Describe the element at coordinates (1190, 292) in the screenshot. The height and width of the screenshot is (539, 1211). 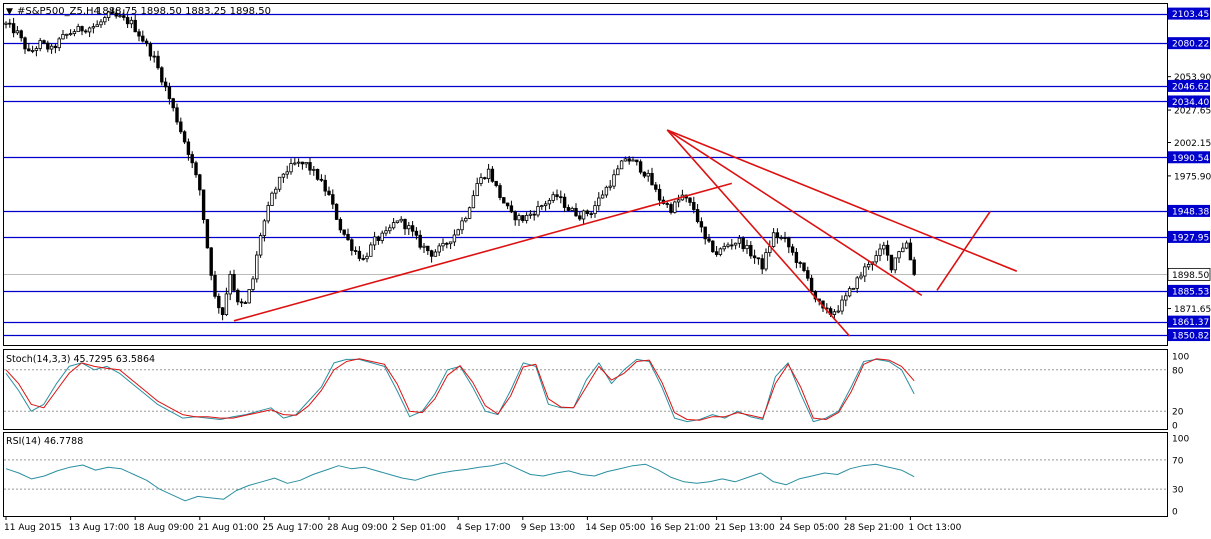
I see `level-price-tag-text: 1885.53` at that location.